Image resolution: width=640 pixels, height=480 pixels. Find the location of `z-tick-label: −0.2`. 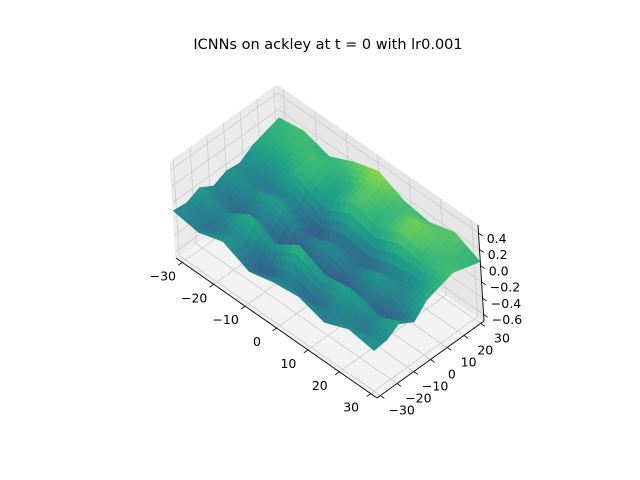

z-tick-label: −0.2 is located at coordinates (505, 287).